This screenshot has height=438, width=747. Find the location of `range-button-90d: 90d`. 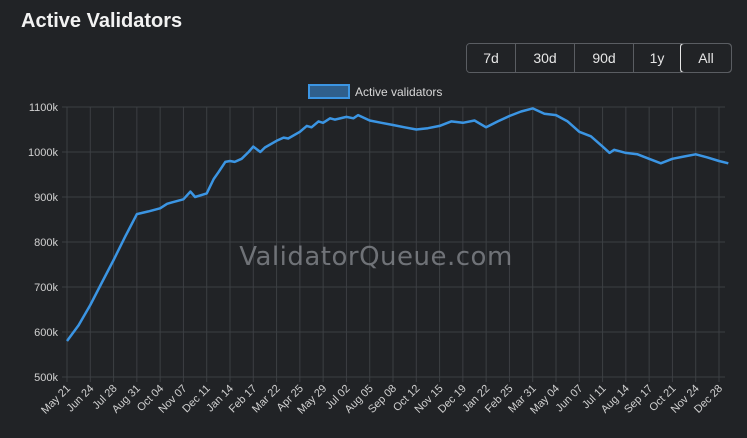

range-button-90d: 90d is located at coordinates (604, 58).